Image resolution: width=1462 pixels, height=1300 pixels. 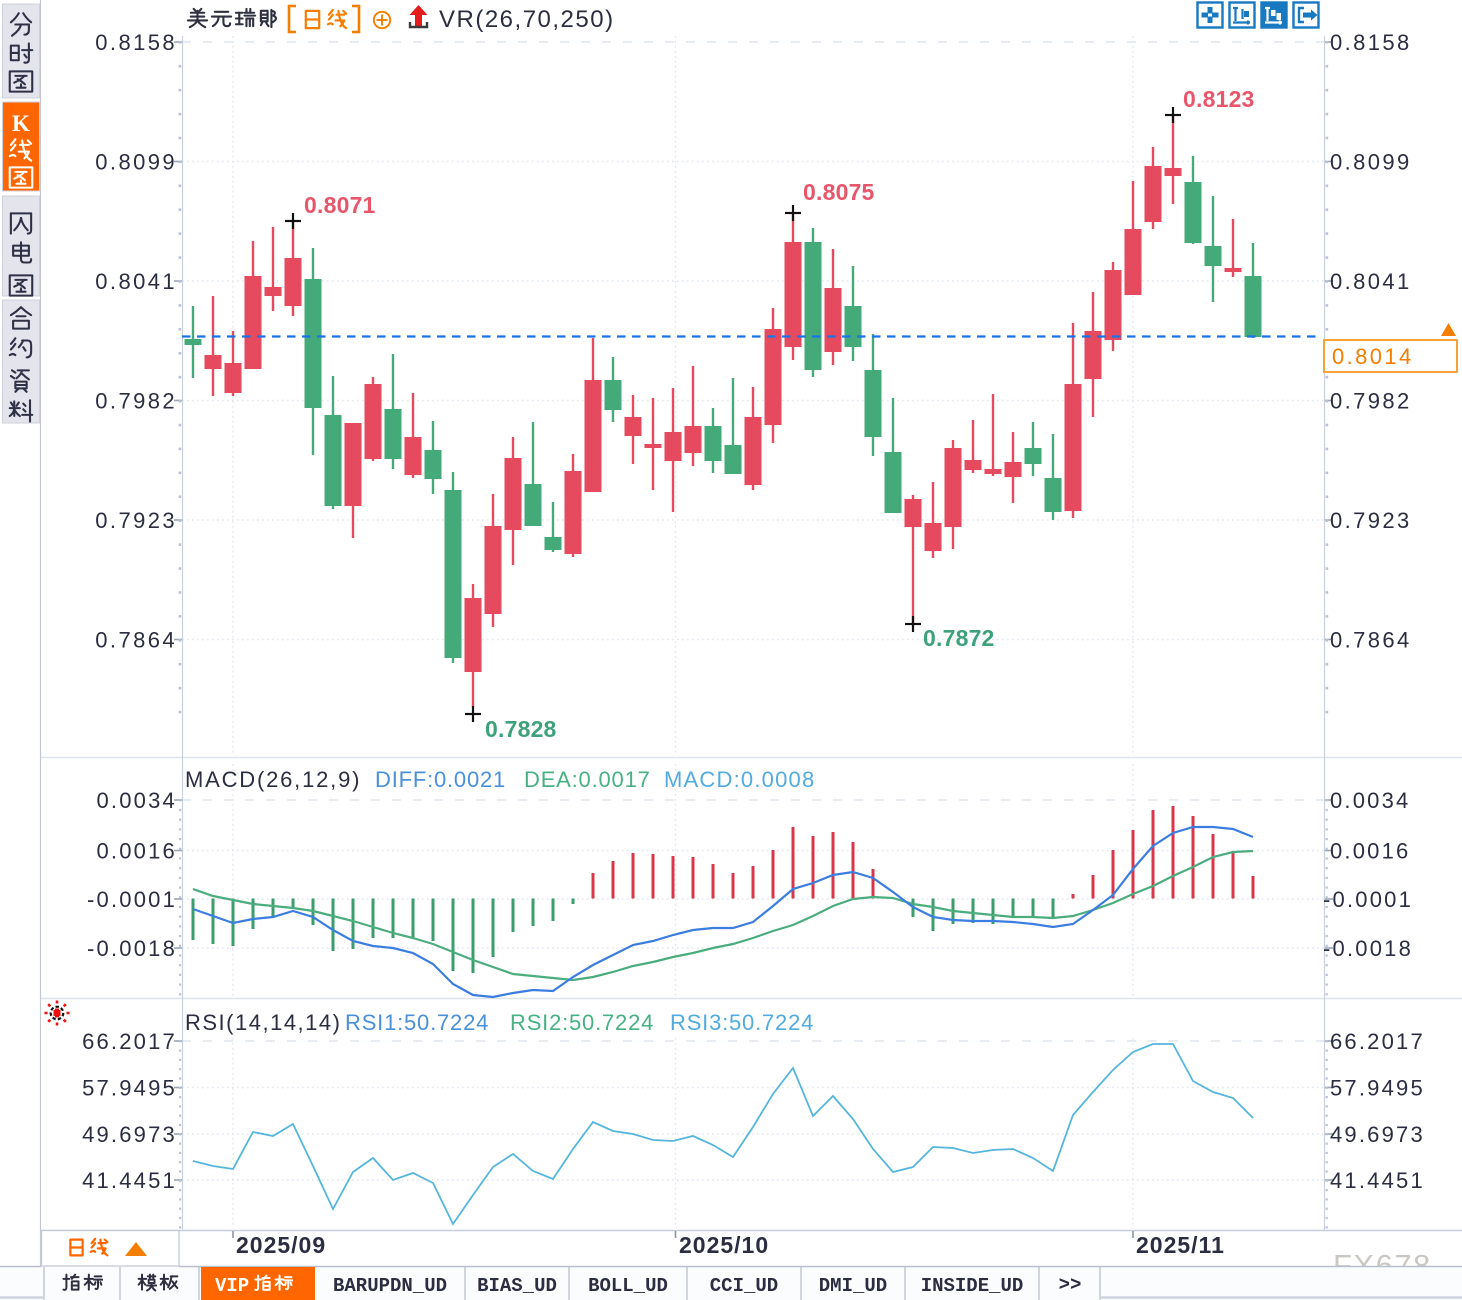 What do you see at coordinates (853, 1286) in the screenshot?
I see `svg-text: DMI_UD` at bounding box center [853, 1286].